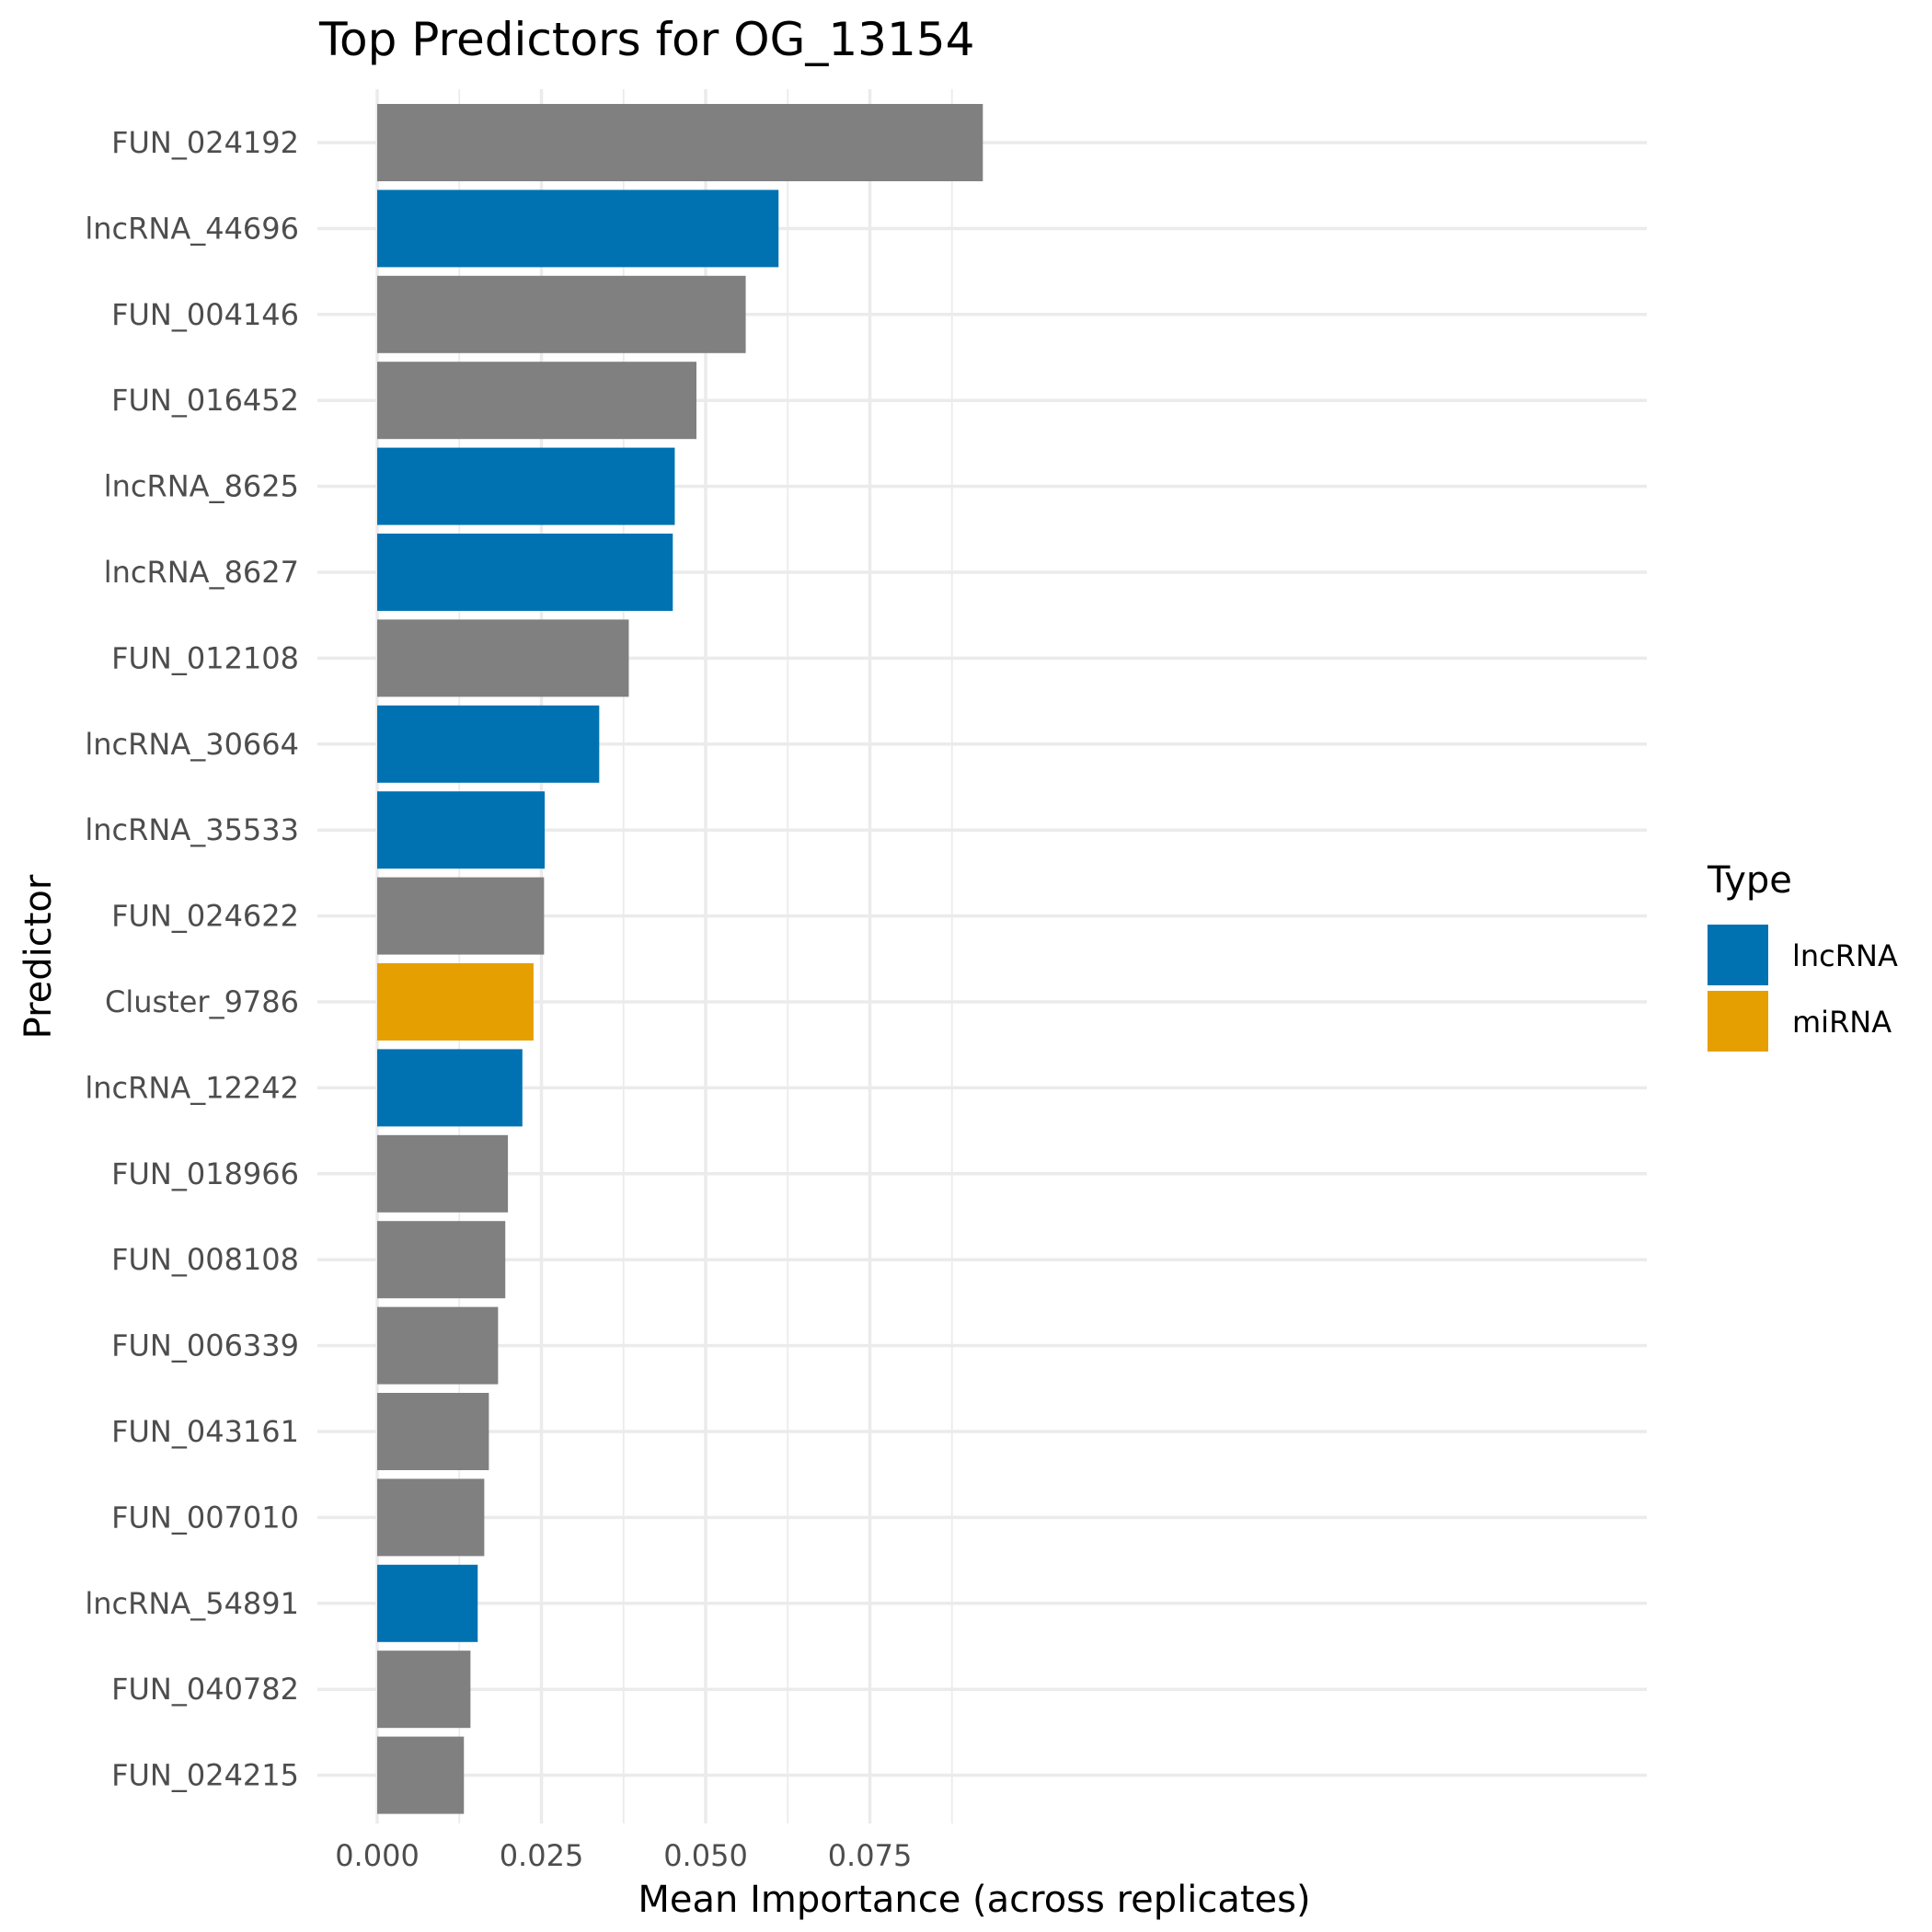 This screenshot has height=1932, width=1932. What do you see at coordinates (377, 1855) in the screenshot?
I see `x-tick-label: 0.000` at bounding box center [377, 1855].